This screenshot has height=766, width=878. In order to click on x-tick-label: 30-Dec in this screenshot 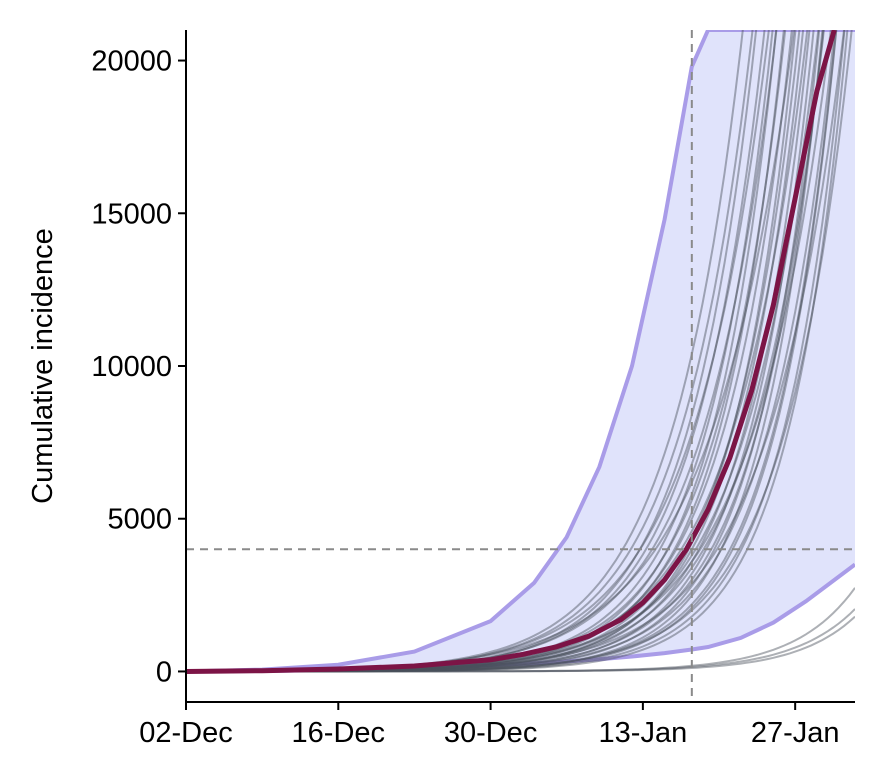, I will do `click(491, 733)`.